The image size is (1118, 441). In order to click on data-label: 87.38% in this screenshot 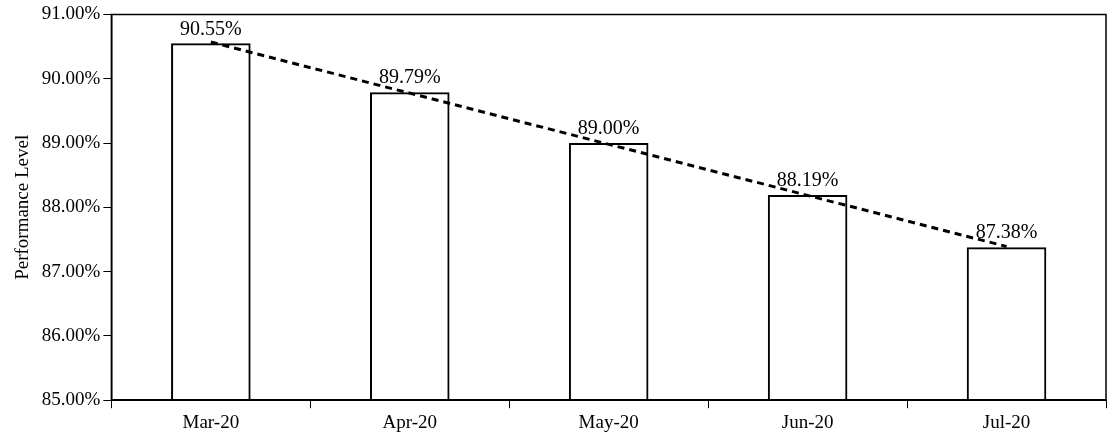, I will do `click(1006, 231)`.